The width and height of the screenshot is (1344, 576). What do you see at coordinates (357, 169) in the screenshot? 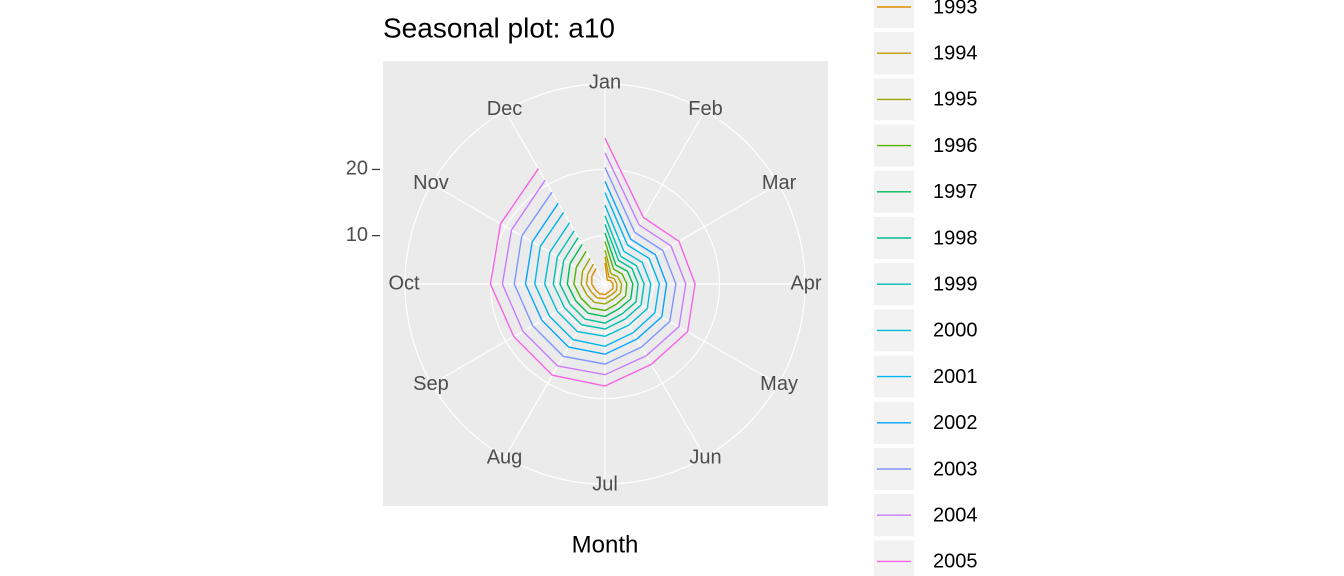
I see `y-tick-label: 20` at bounding box center [357, 169].